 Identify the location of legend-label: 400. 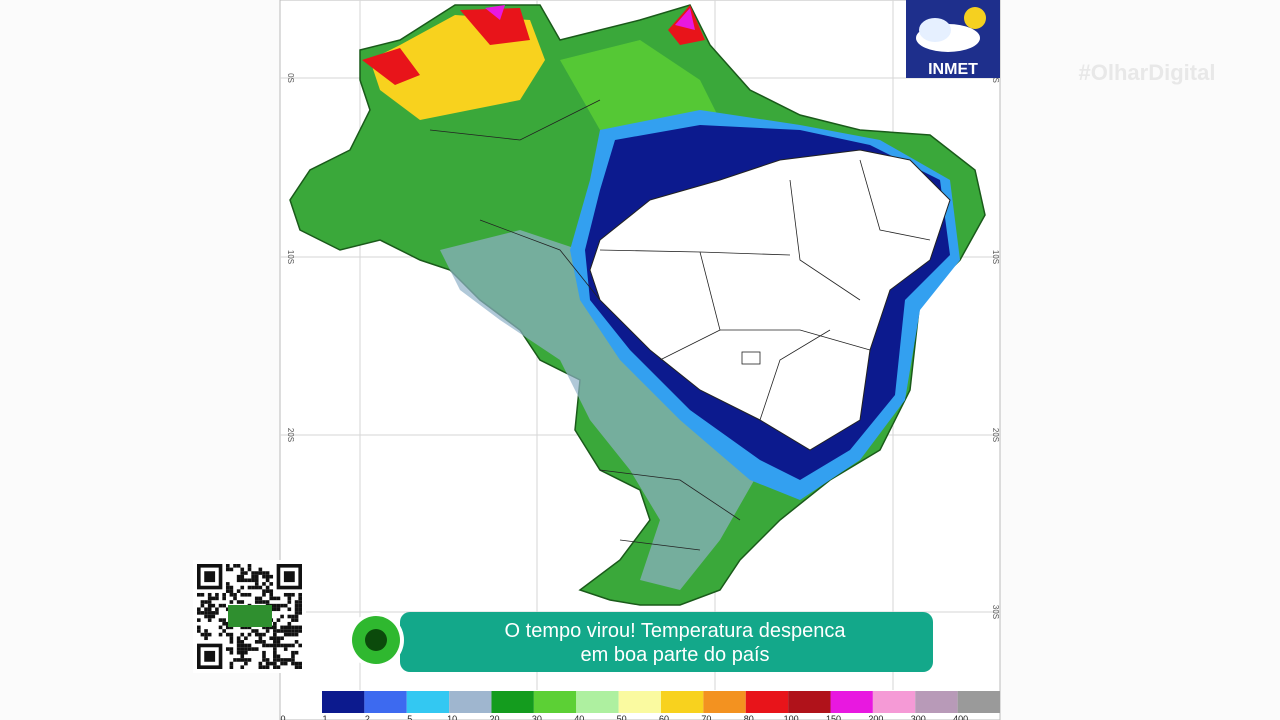
(960, 717).